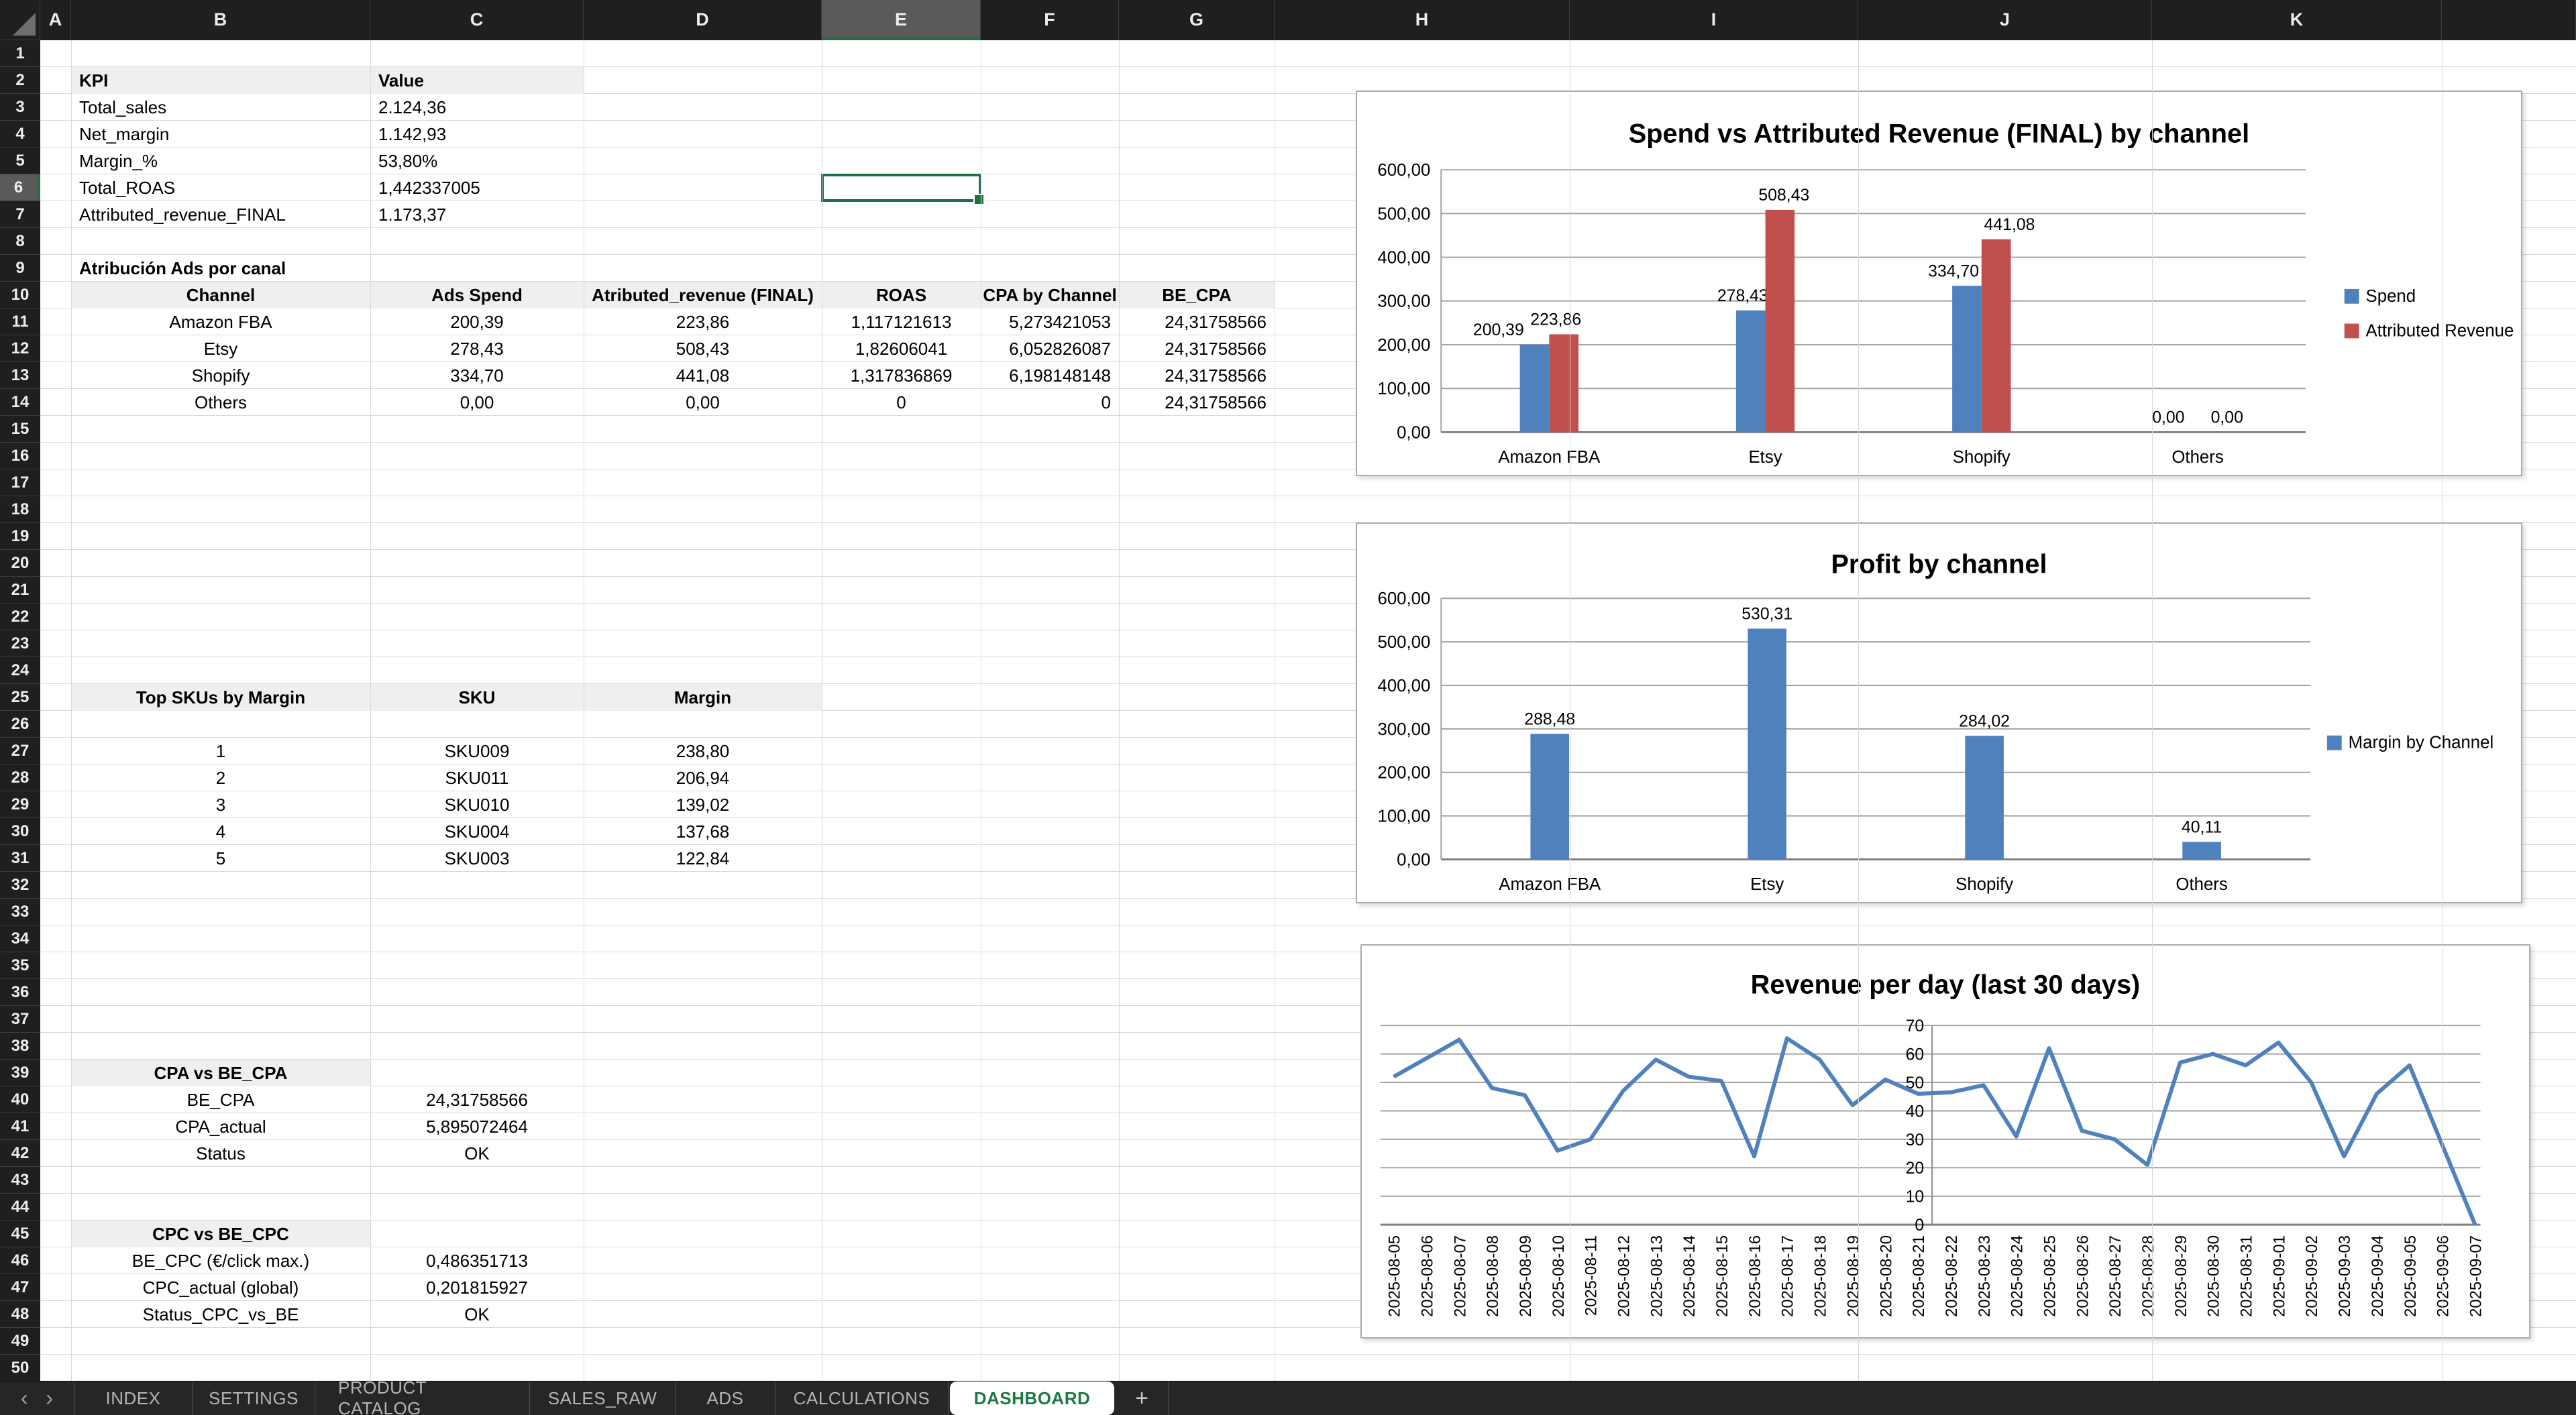 The width and height of the screenshot is (2576, 1415). What do you see at coordinates (477, 1314) in the screenshot?
I see `cell-C48: OK` at bounding box center [477, 1314].